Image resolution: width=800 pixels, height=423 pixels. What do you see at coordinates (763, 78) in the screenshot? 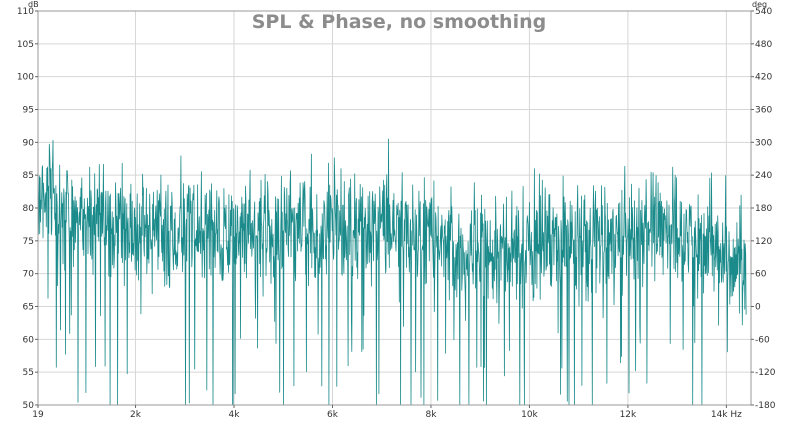
I see `right-tick-label: 420` at bounding box center [763, 78].